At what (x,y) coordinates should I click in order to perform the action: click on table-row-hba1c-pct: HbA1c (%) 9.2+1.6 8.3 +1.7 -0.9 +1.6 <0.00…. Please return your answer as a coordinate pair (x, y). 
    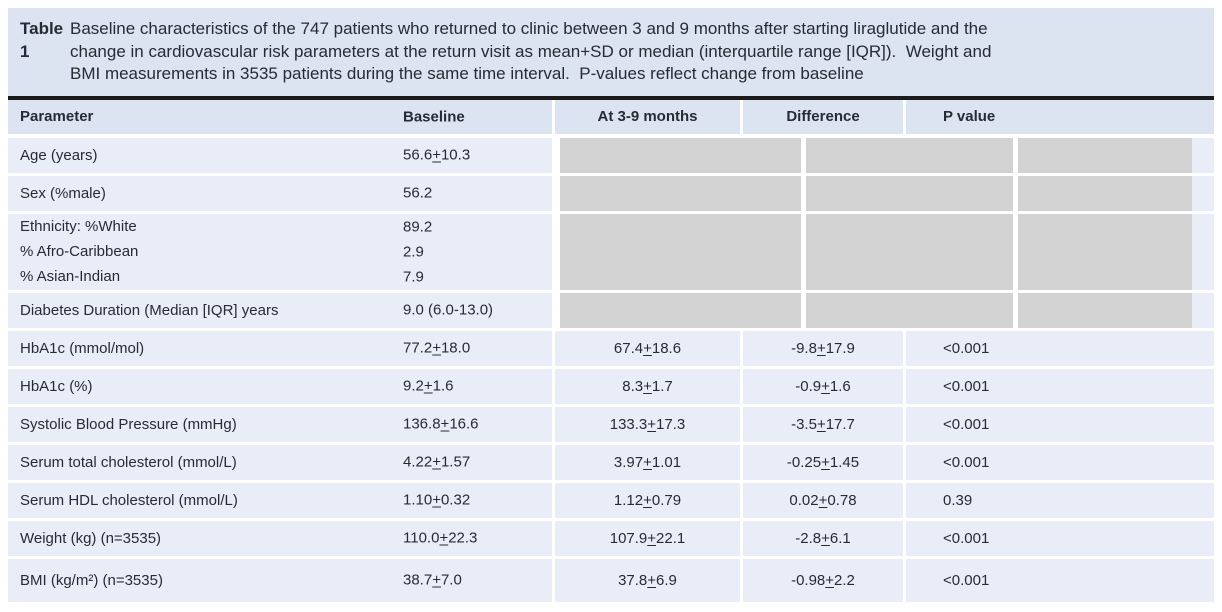
    Looking at the image, I should click on (611, 386).